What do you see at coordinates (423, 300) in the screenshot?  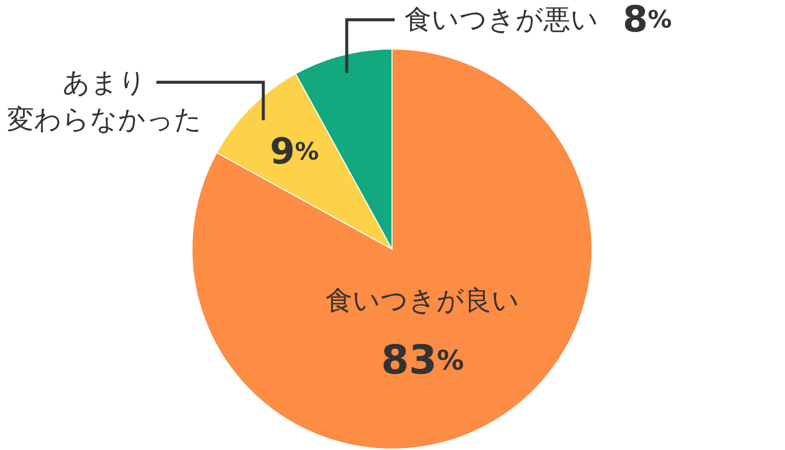 I see `slice-label: 食いつきが良い` at bounding box center [423, 300].